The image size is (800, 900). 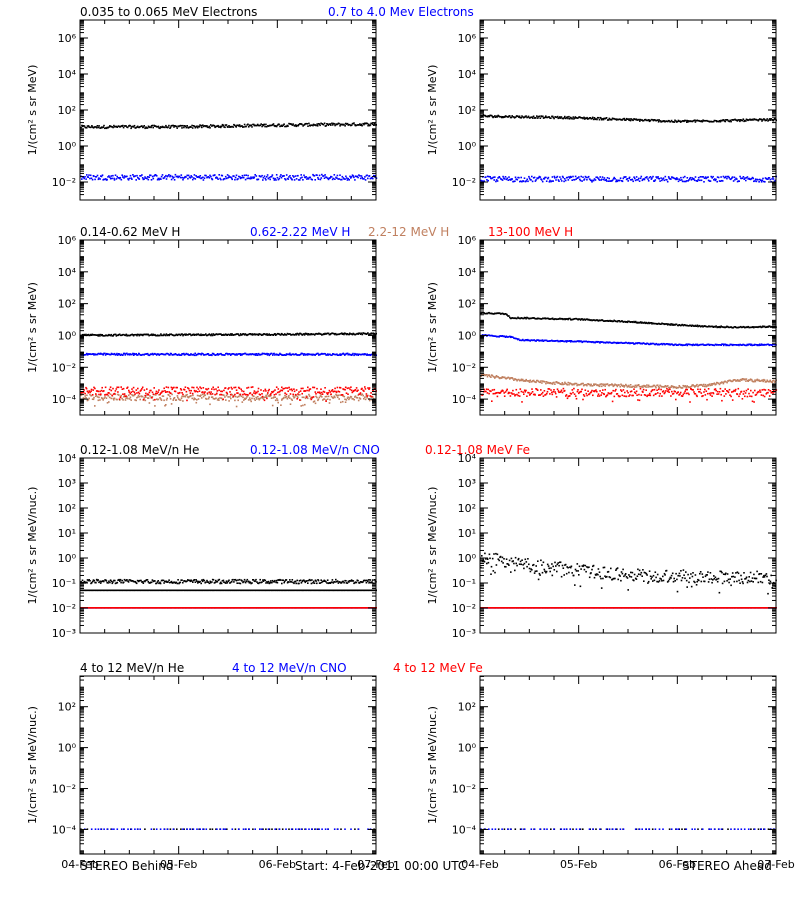 What do you see at coordinates (464, 182) in the screenshot?
I see `y-tick-label: 10⁻²` at bounding box center [464, 182].